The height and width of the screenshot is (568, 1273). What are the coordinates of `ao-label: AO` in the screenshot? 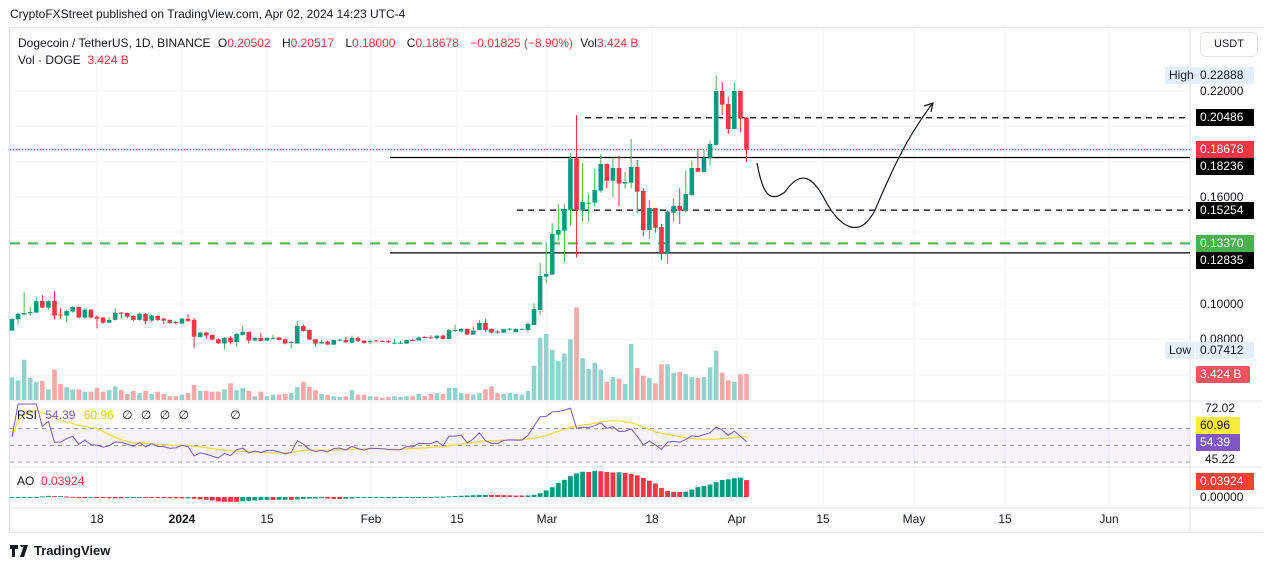 It's located at (26, 481).